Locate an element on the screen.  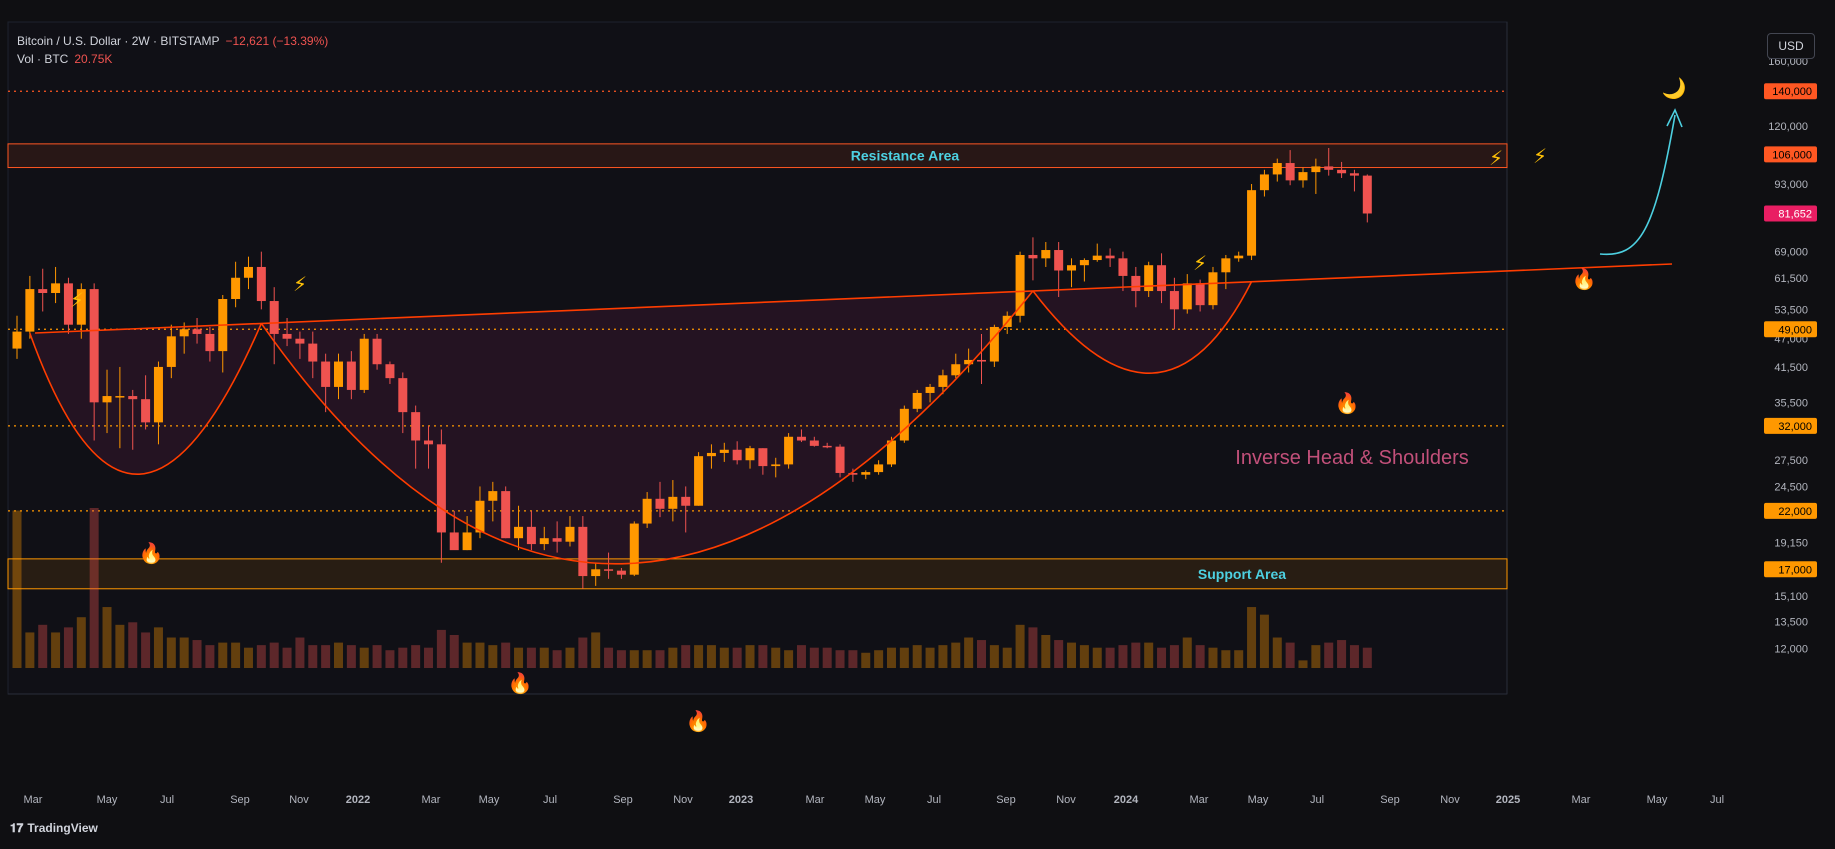
level-tag-label: 140,000 is located at coordinates (1792, 92).